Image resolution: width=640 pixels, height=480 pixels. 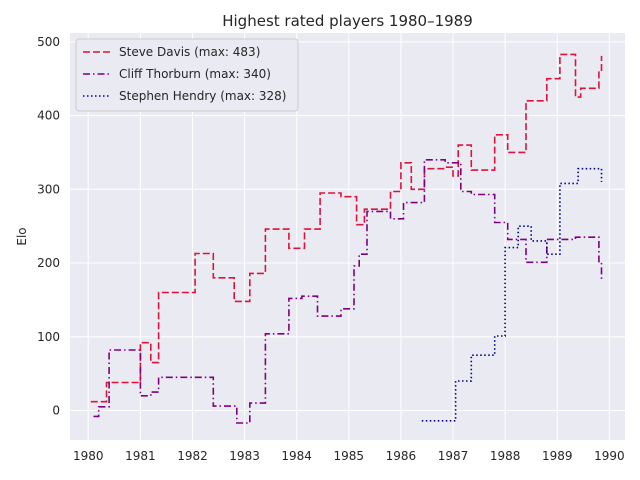 I want to click on x-tick-label: 1989, so click(x=557, y=456).